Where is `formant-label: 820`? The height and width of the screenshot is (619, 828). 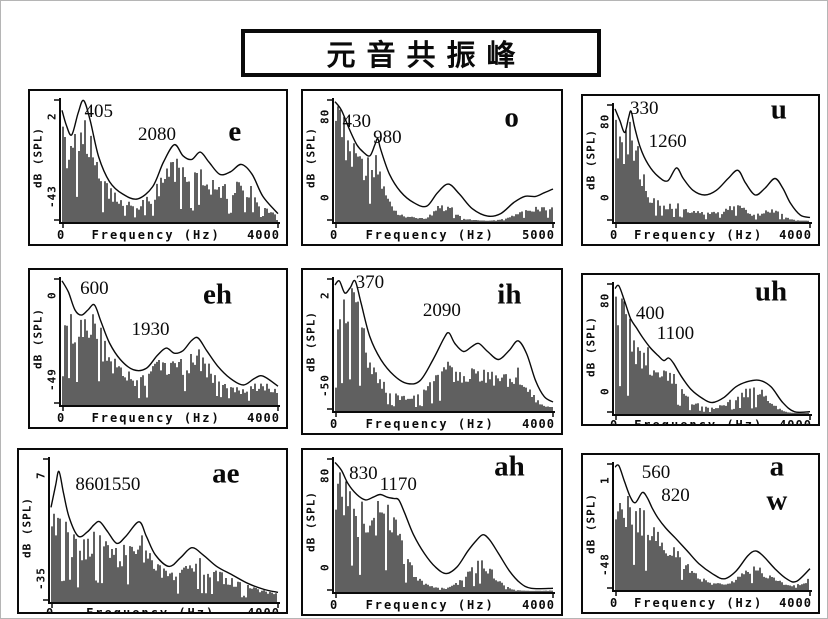 formant-label: 820 is located at coordinates (675, 495).